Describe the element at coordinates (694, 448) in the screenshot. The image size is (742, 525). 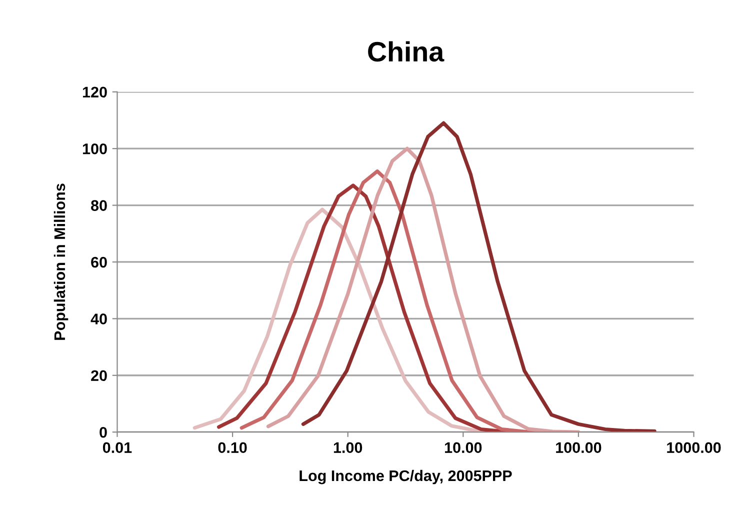
I see `x-tick-label: 1000.00` at that location.